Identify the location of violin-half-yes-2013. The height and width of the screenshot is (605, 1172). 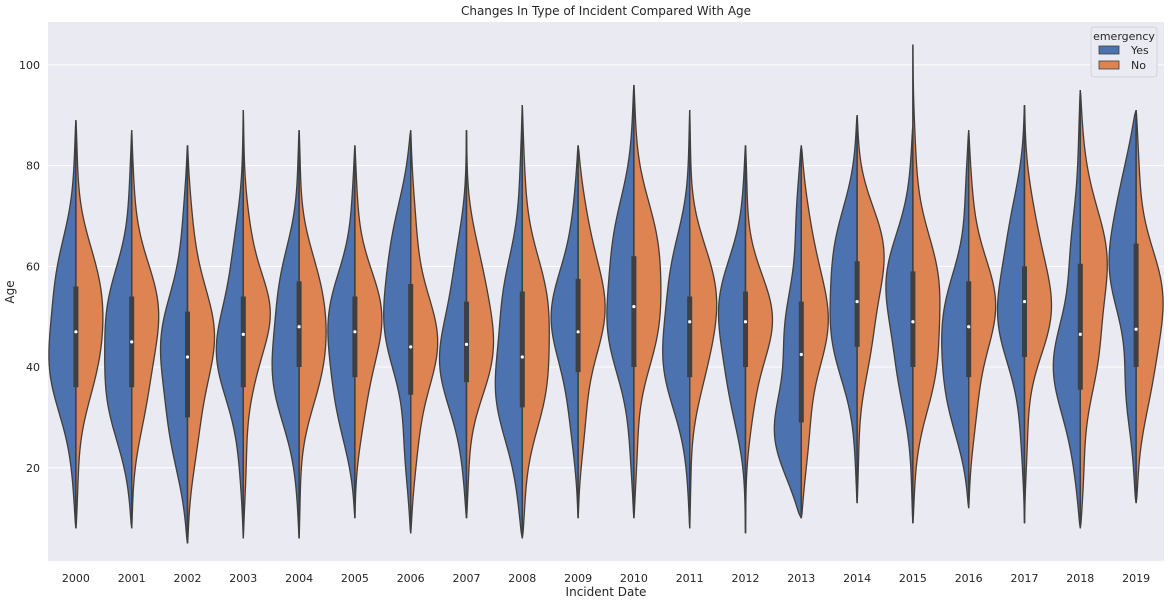
(787, 332).